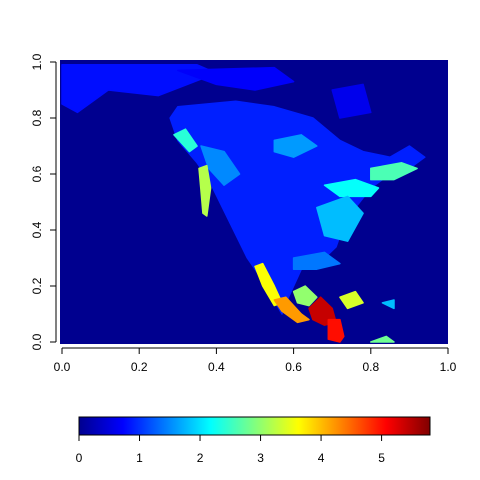 This screenshot has width=480, height=480. I want to click on colorbar-tick-label: 2, so click(200, 458).